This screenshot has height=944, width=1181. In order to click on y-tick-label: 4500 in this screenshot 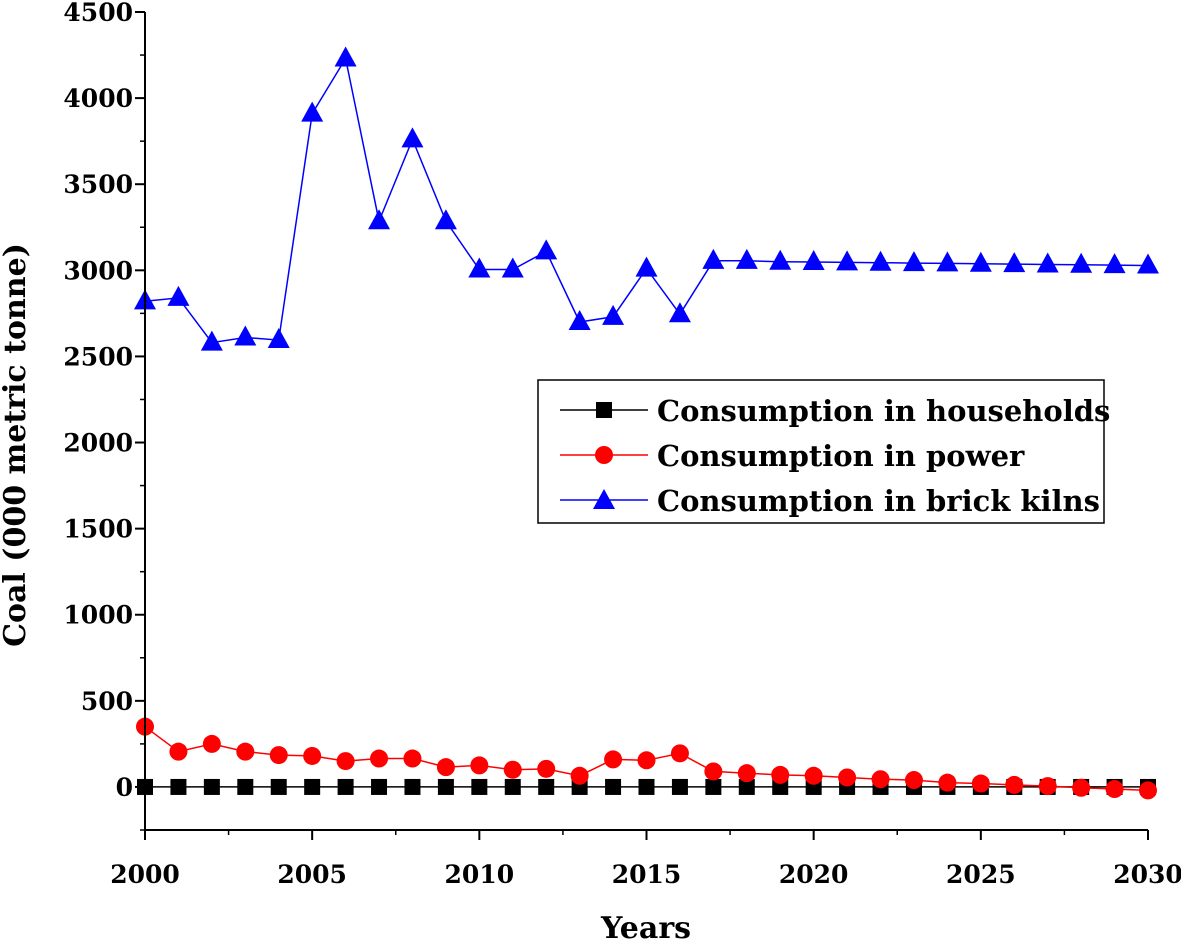, I will do `click(98, 13)`.